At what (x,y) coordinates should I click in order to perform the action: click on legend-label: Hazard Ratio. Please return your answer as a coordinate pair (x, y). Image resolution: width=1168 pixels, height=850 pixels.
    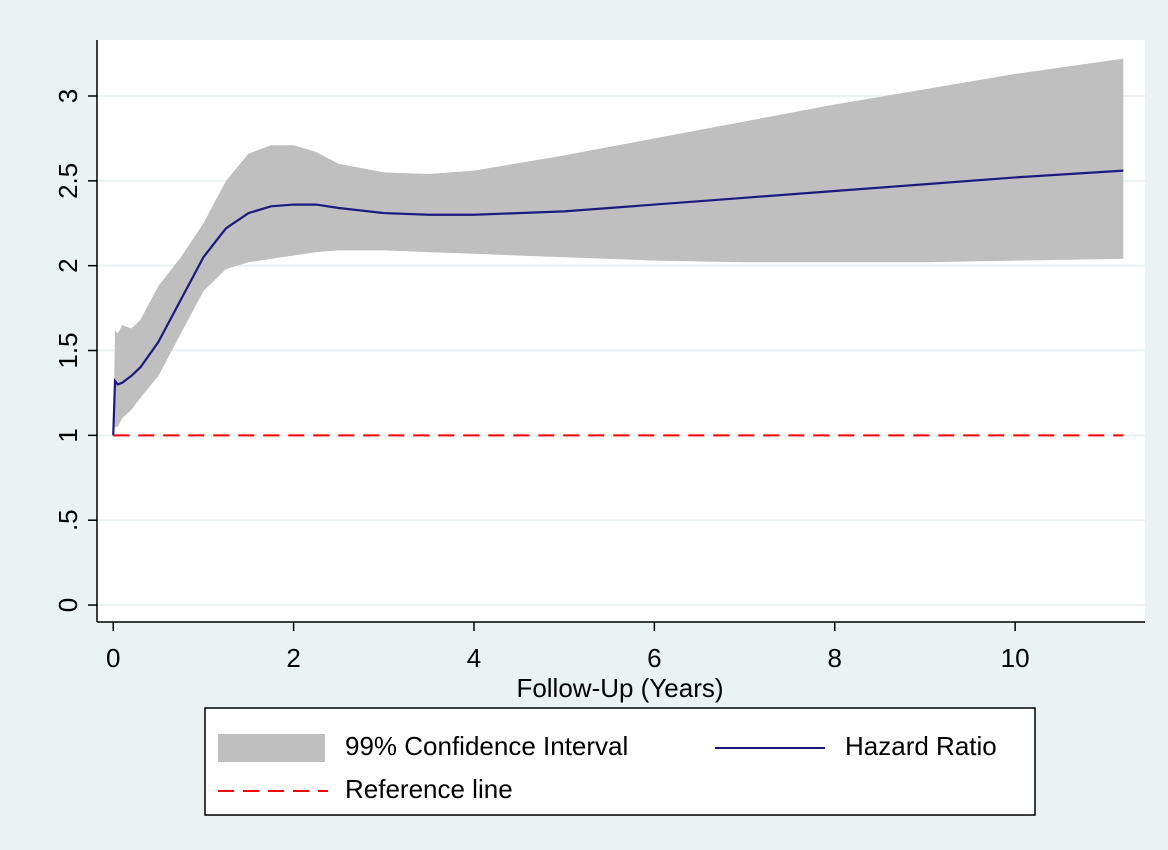
    Looking at the image, I should click on (921, 746).